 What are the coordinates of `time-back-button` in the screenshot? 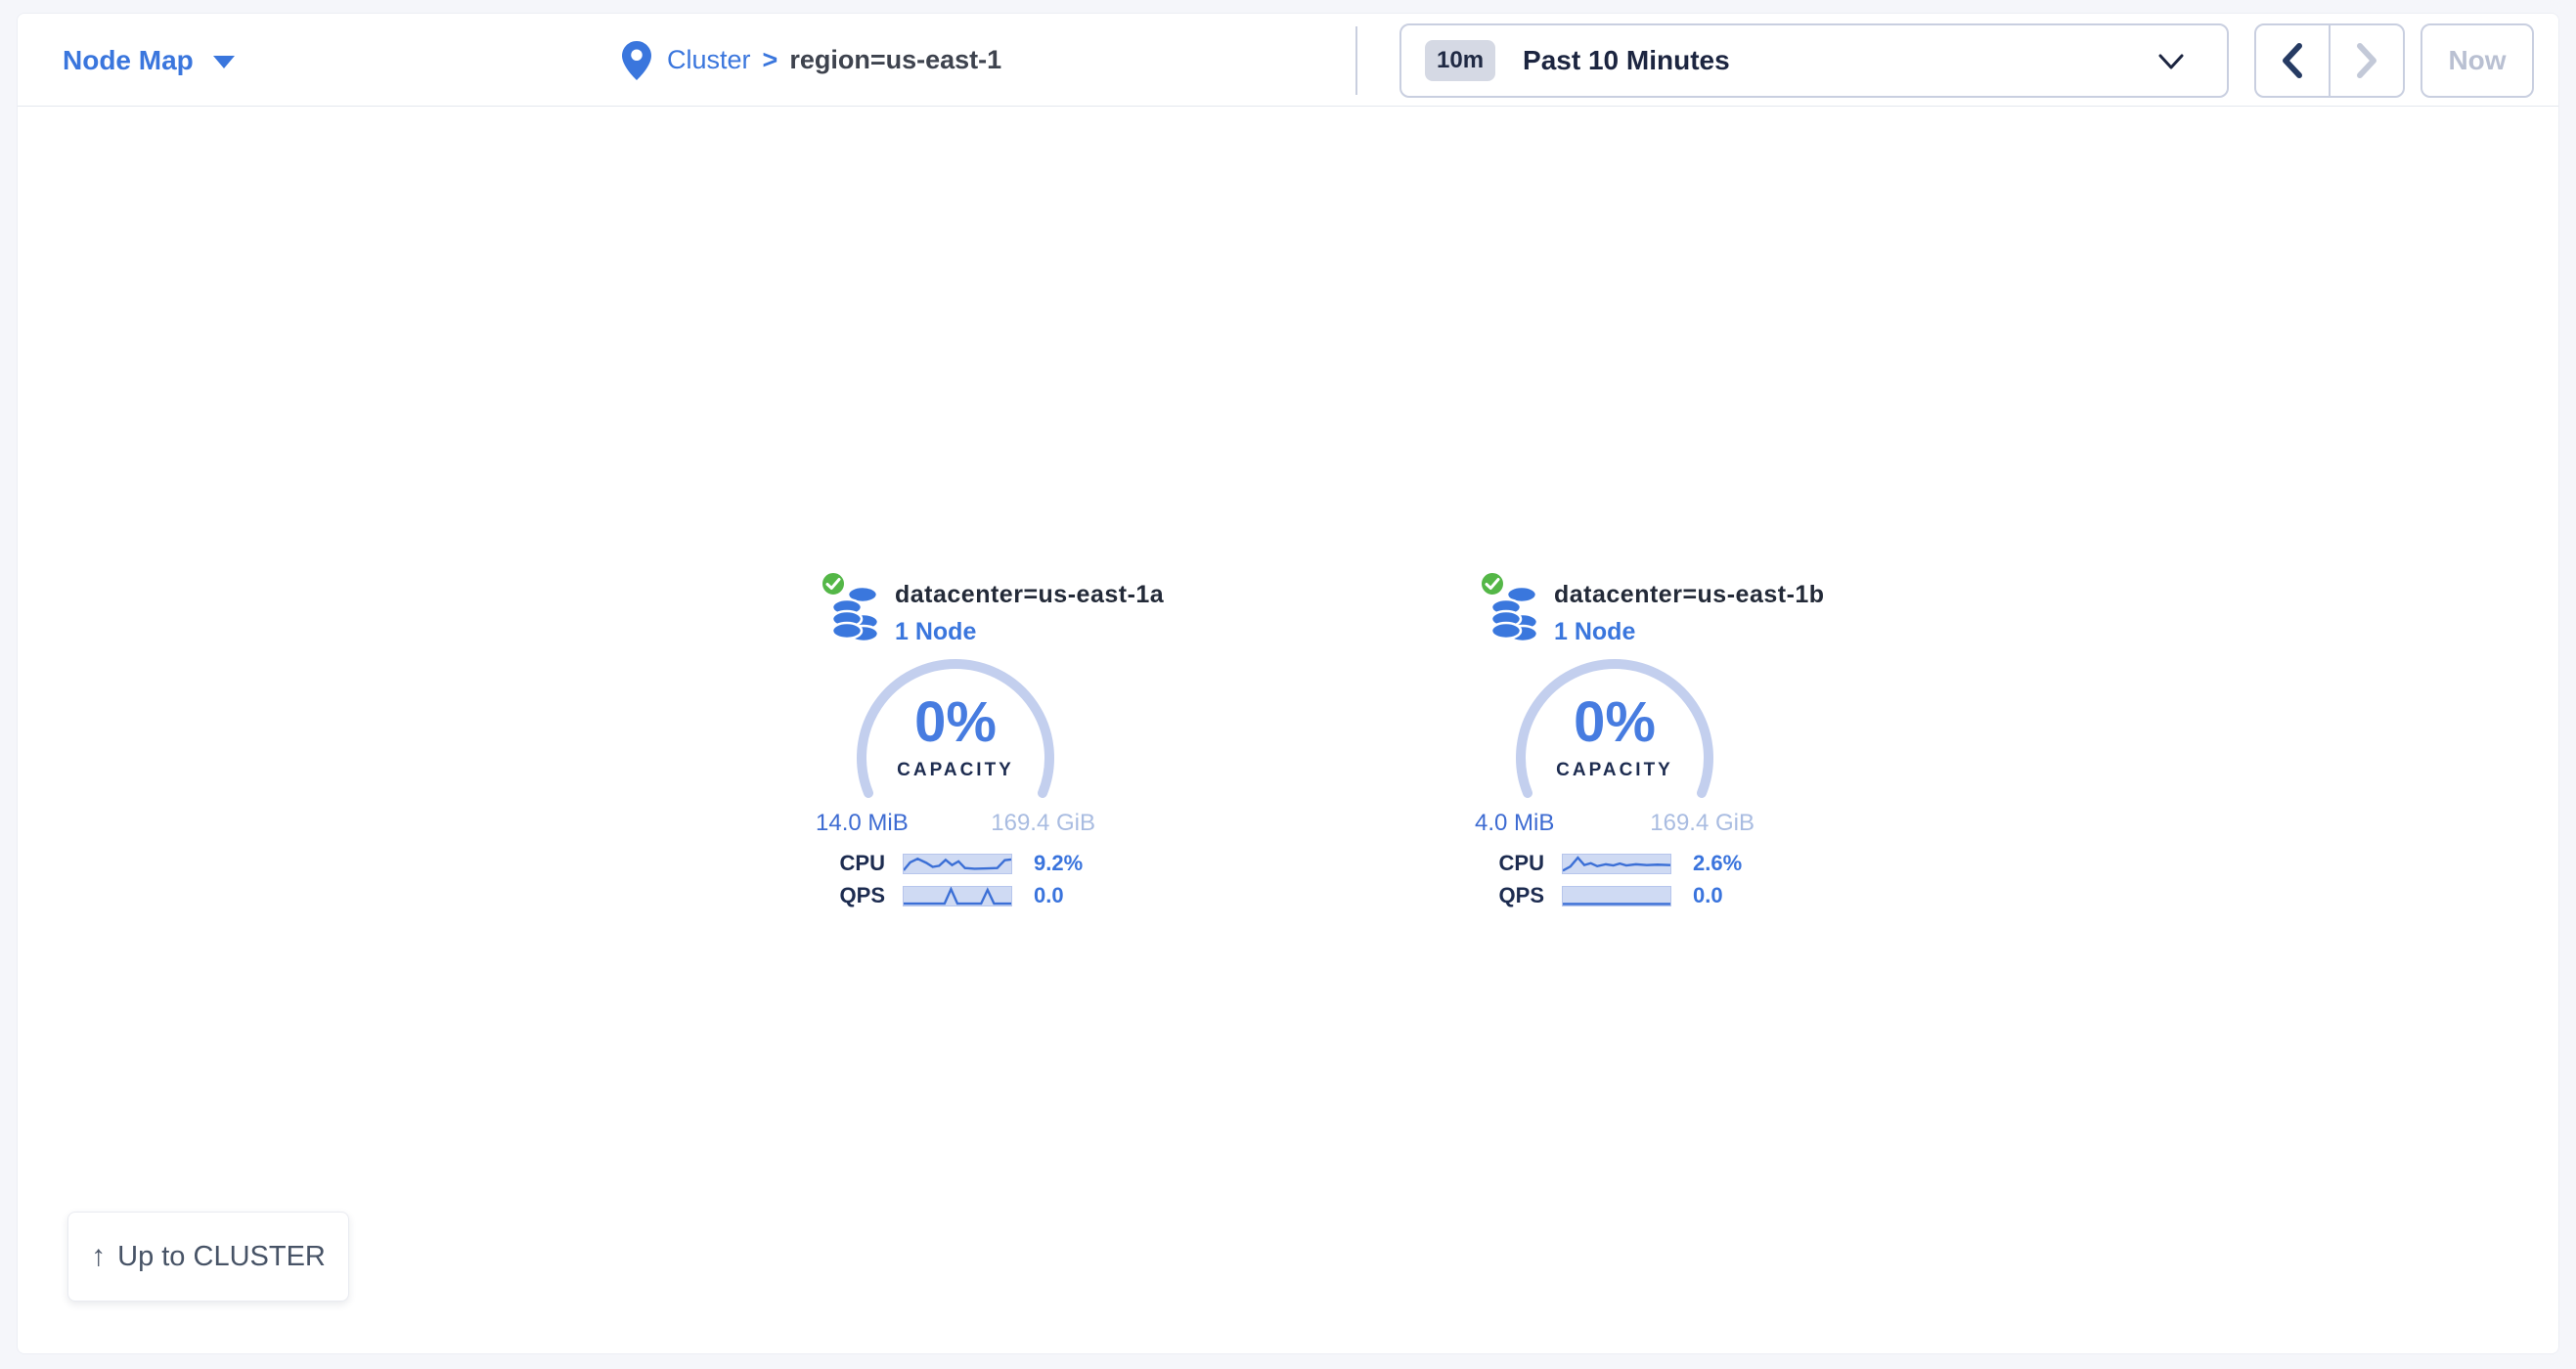 It's located at (2292, 61).